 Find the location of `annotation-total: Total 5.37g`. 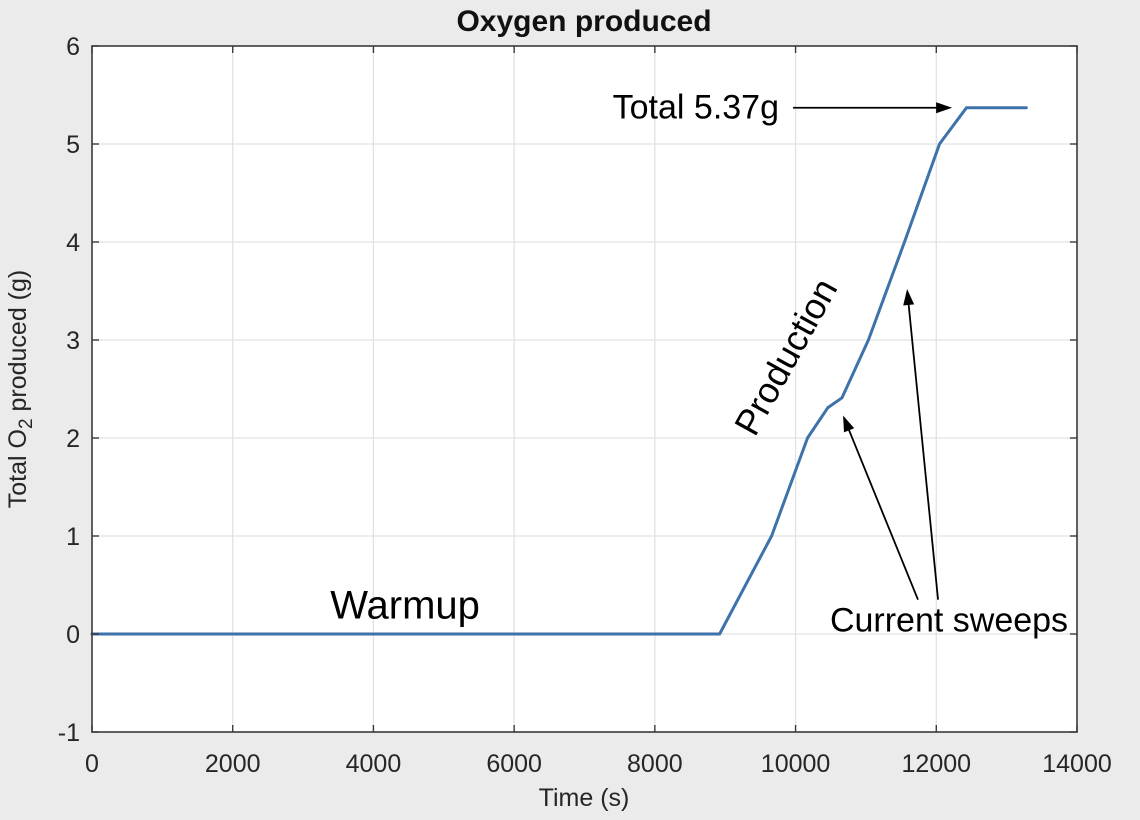

annotation-total: Total 5.37g is located at coordinates (696, 108).